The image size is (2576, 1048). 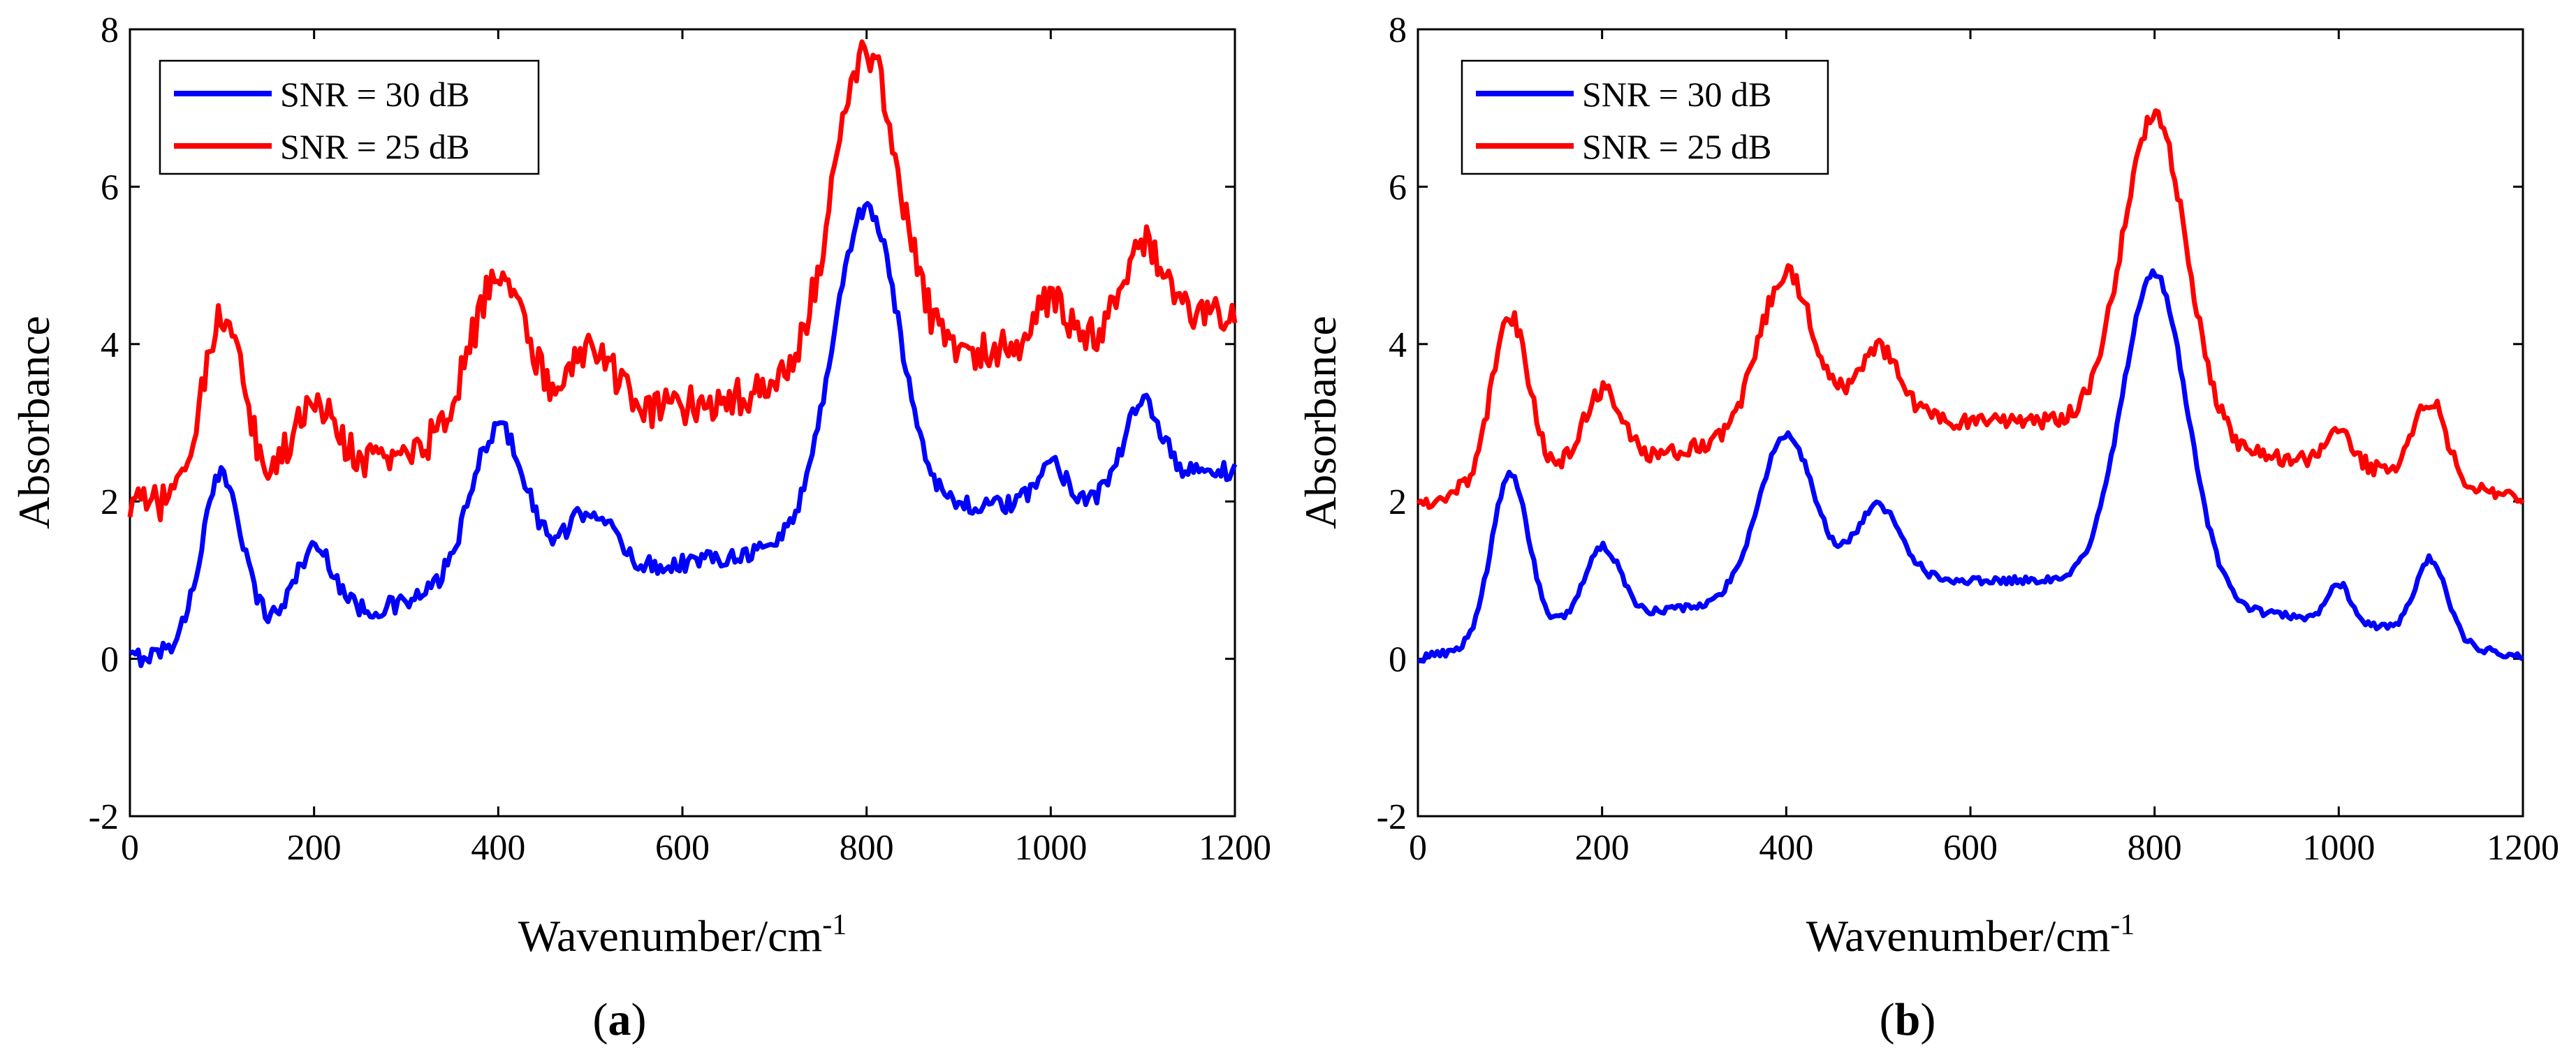 What do you see at coordinates (1320, 423) in the screenshot?
I see `panel-b-y-axis-label: Absorbance` at bounding box center [1320, 423].